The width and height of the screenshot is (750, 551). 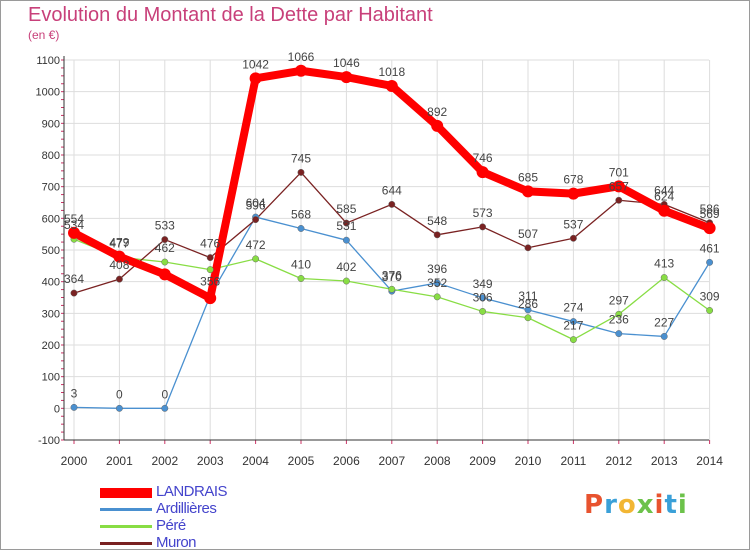 I want to click on data-label: 479, so click(x=119, y=243).